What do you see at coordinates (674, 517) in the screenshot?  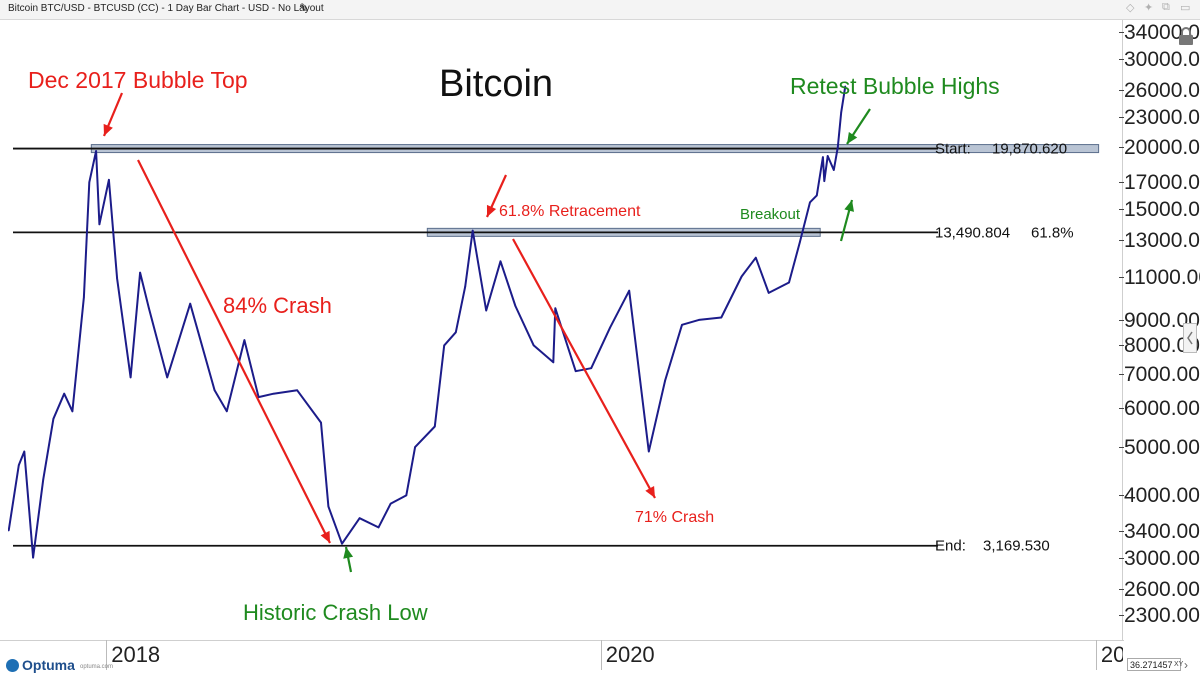 I see `annotation-label-4: 71% Crash` at bounding box center [674, 517].